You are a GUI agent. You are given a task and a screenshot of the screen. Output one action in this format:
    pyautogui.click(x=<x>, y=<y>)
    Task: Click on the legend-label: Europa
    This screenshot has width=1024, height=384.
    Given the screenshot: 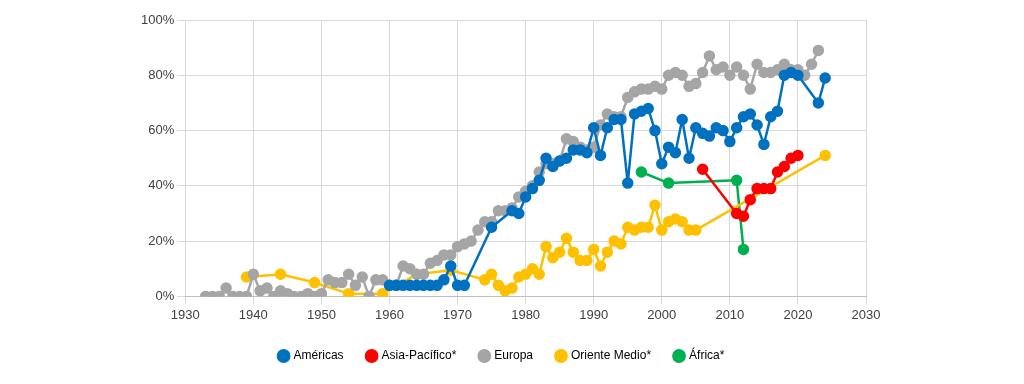 What is the action you would take?
    pyautogui.click(x=514, y=355)
    